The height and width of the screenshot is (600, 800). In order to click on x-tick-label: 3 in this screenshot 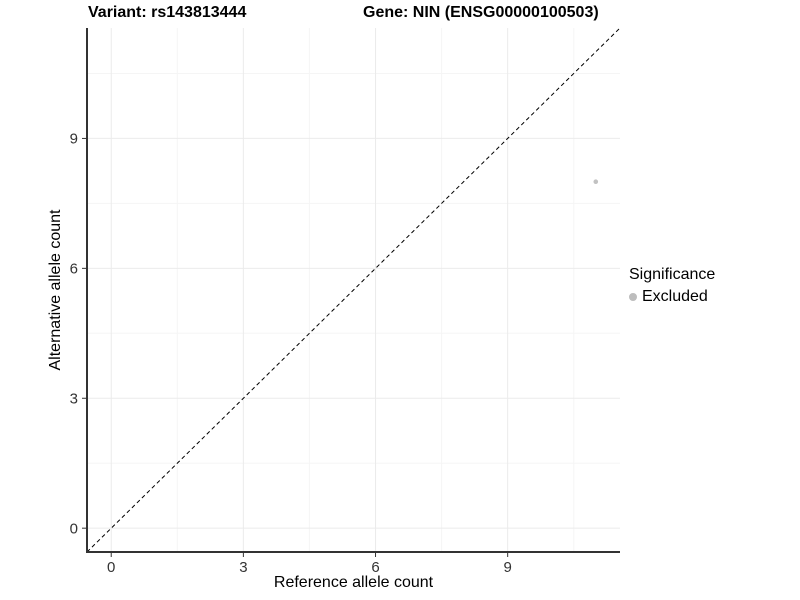, I will do `click(243, 567)`.